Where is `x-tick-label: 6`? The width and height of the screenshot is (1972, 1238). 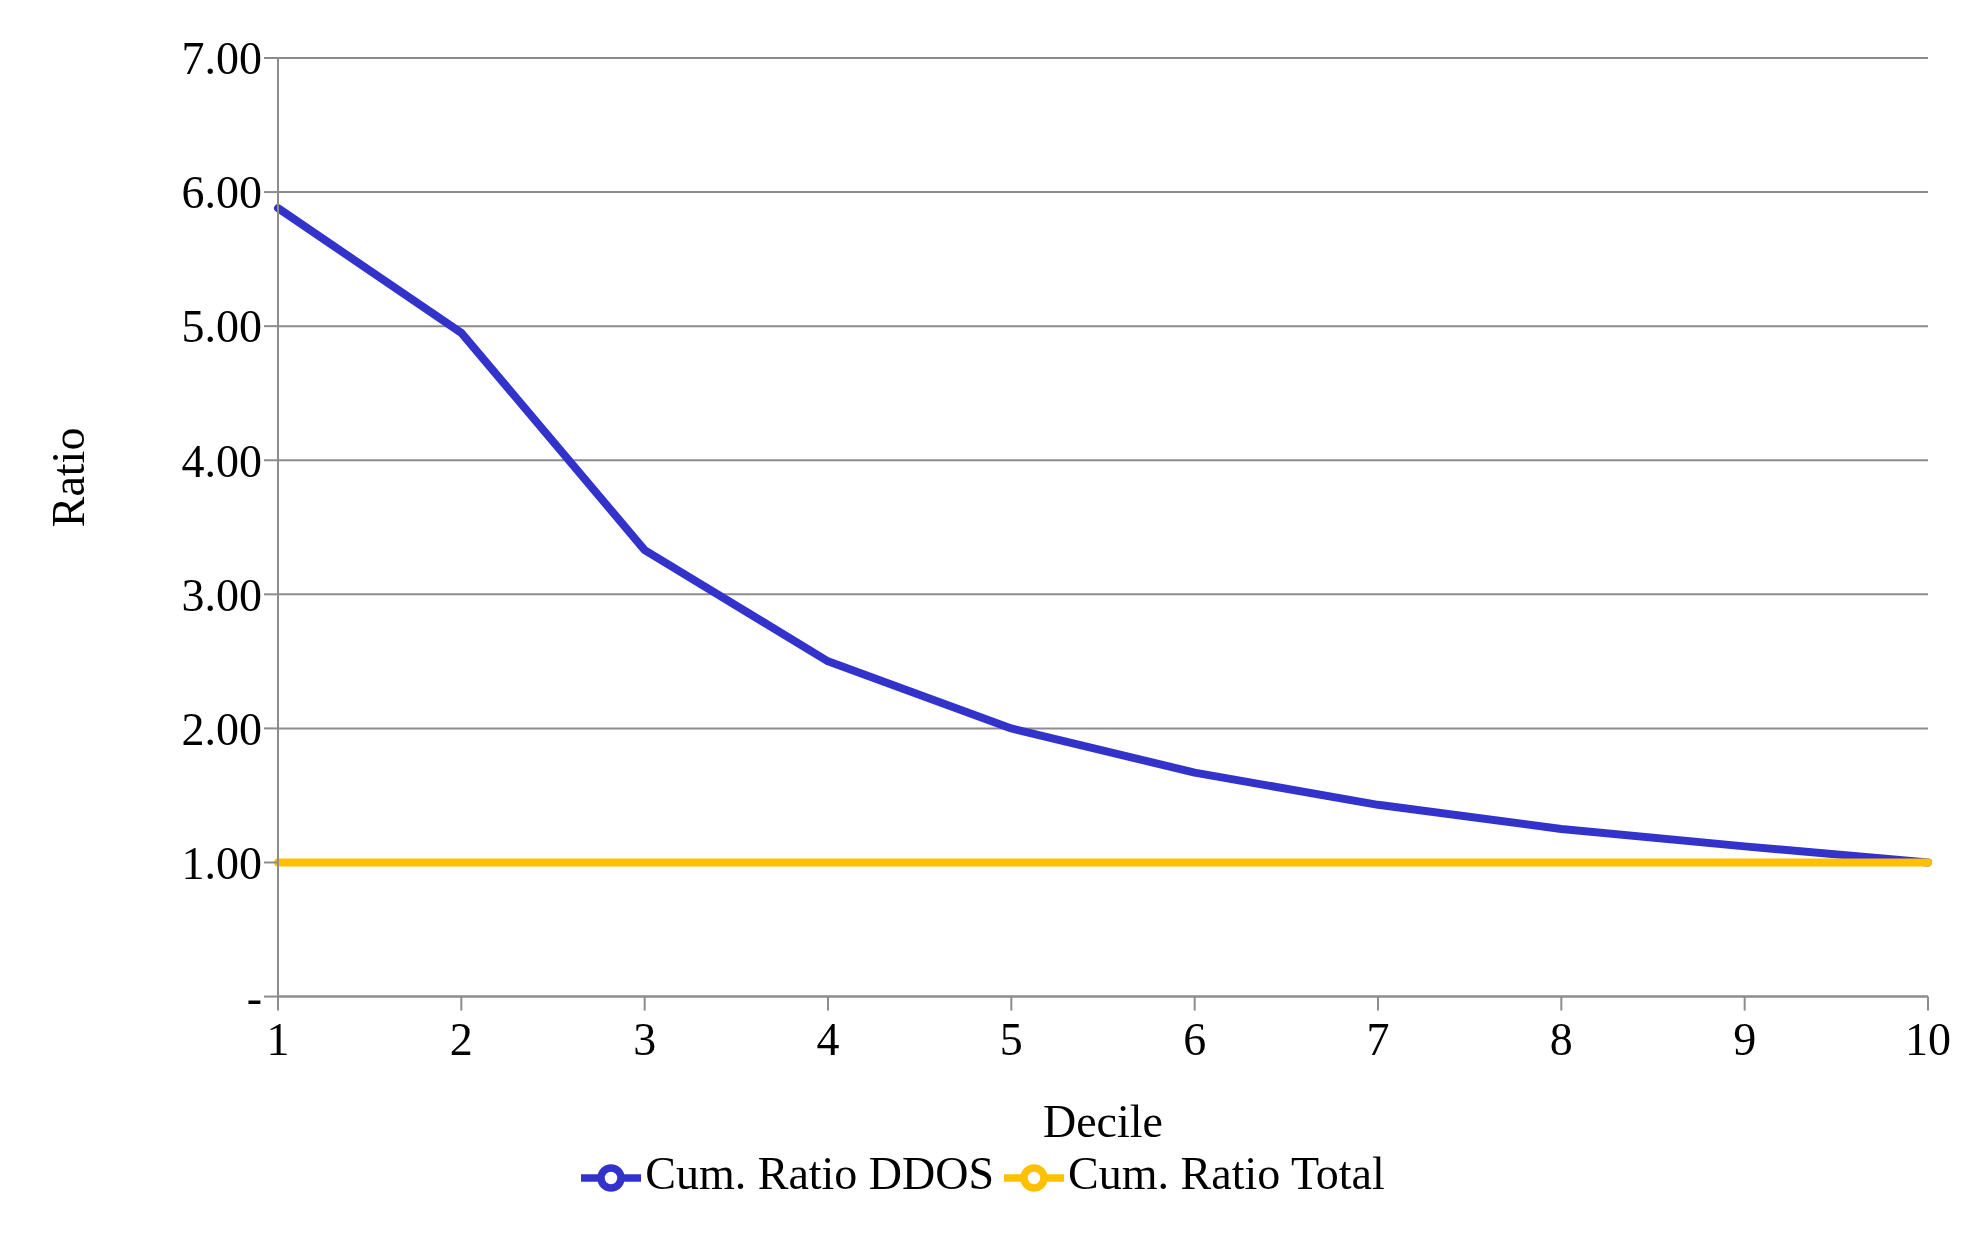
x-tick-label: 6 is located at coordinates (1195, 1040).